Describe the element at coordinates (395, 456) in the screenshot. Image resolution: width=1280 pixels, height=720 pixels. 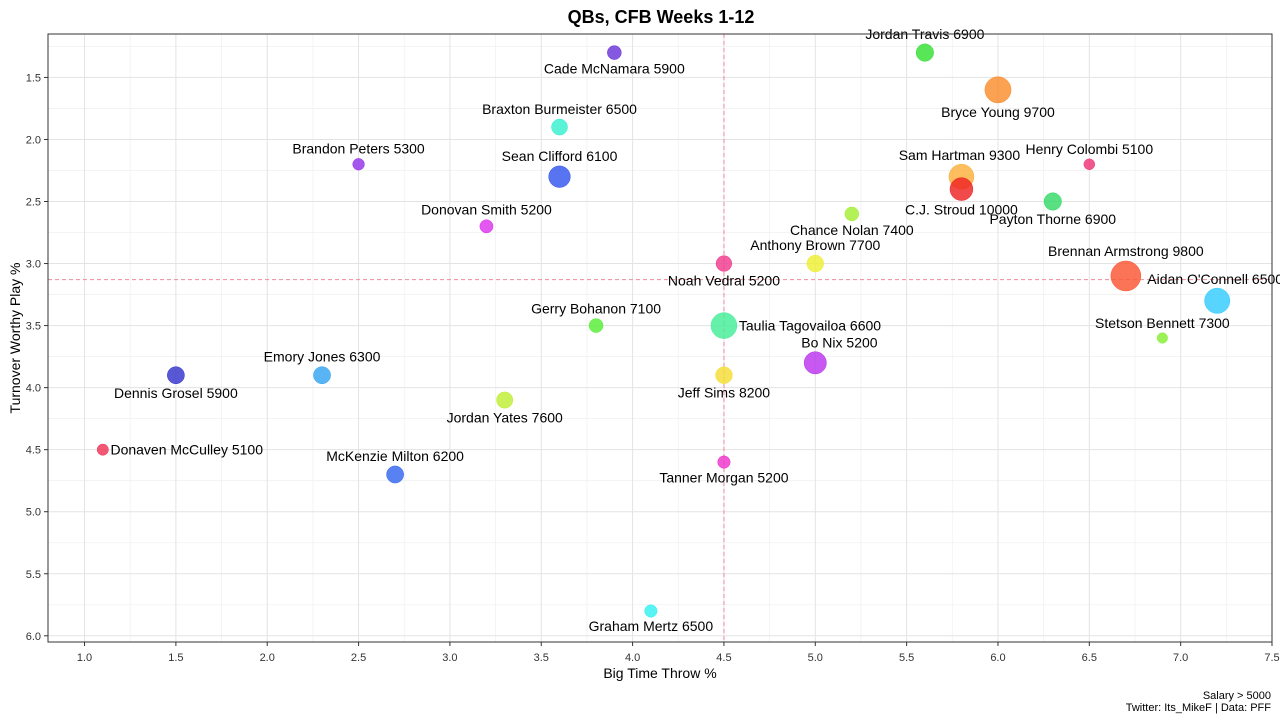
I see `point-label: McKenzie Milton 6200` at that location.